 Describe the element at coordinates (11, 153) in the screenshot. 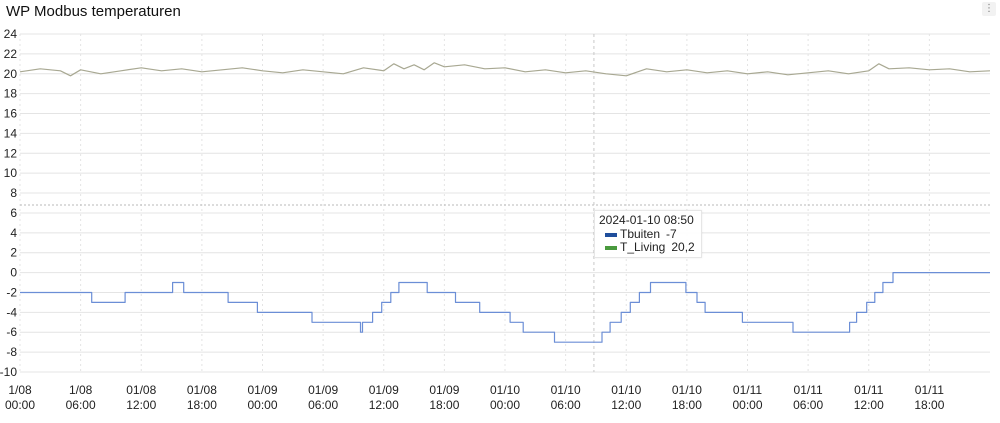

I see `y-tick-label: 12` at that location.